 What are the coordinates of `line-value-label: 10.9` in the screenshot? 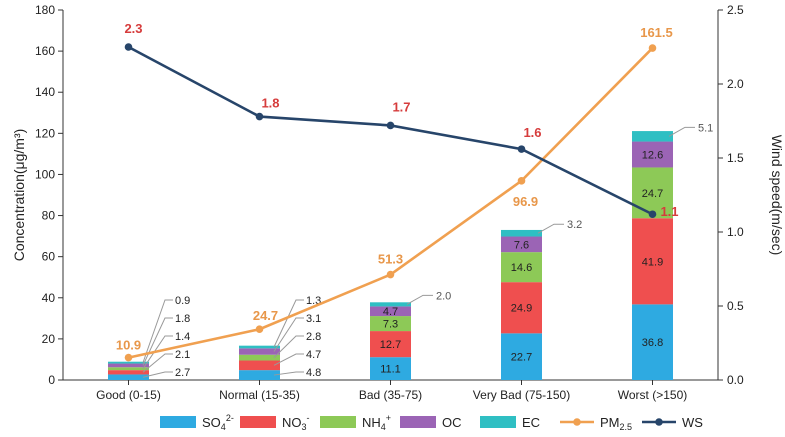 It's located at (128, 345).